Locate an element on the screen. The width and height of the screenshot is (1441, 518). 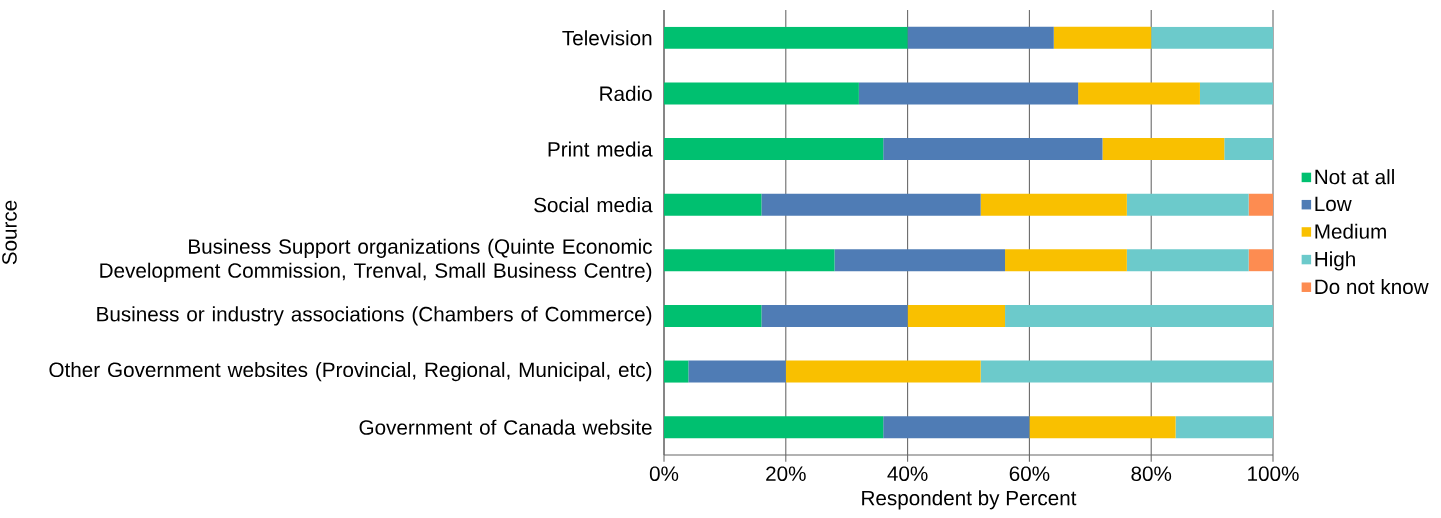
legend-label: Do not know is located at coordinates (1372, 286).